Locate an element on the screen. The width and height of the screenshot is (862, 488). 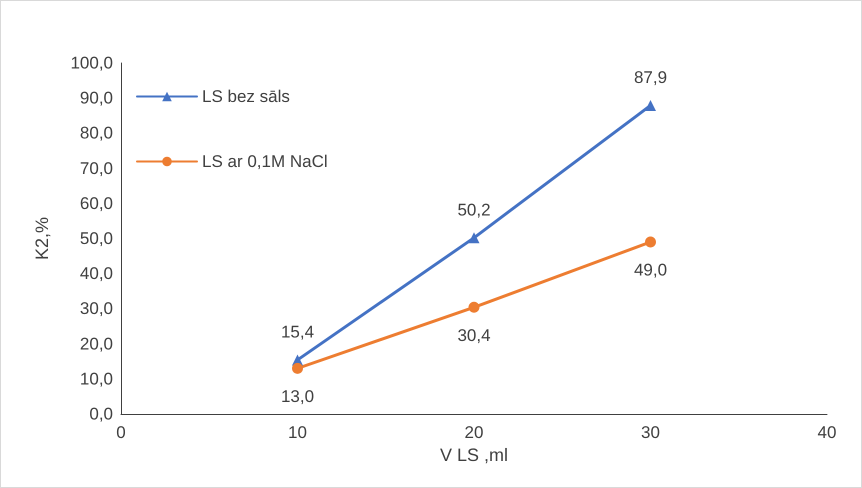
x-tick-label: 0 is located at coordinates (121, 432).